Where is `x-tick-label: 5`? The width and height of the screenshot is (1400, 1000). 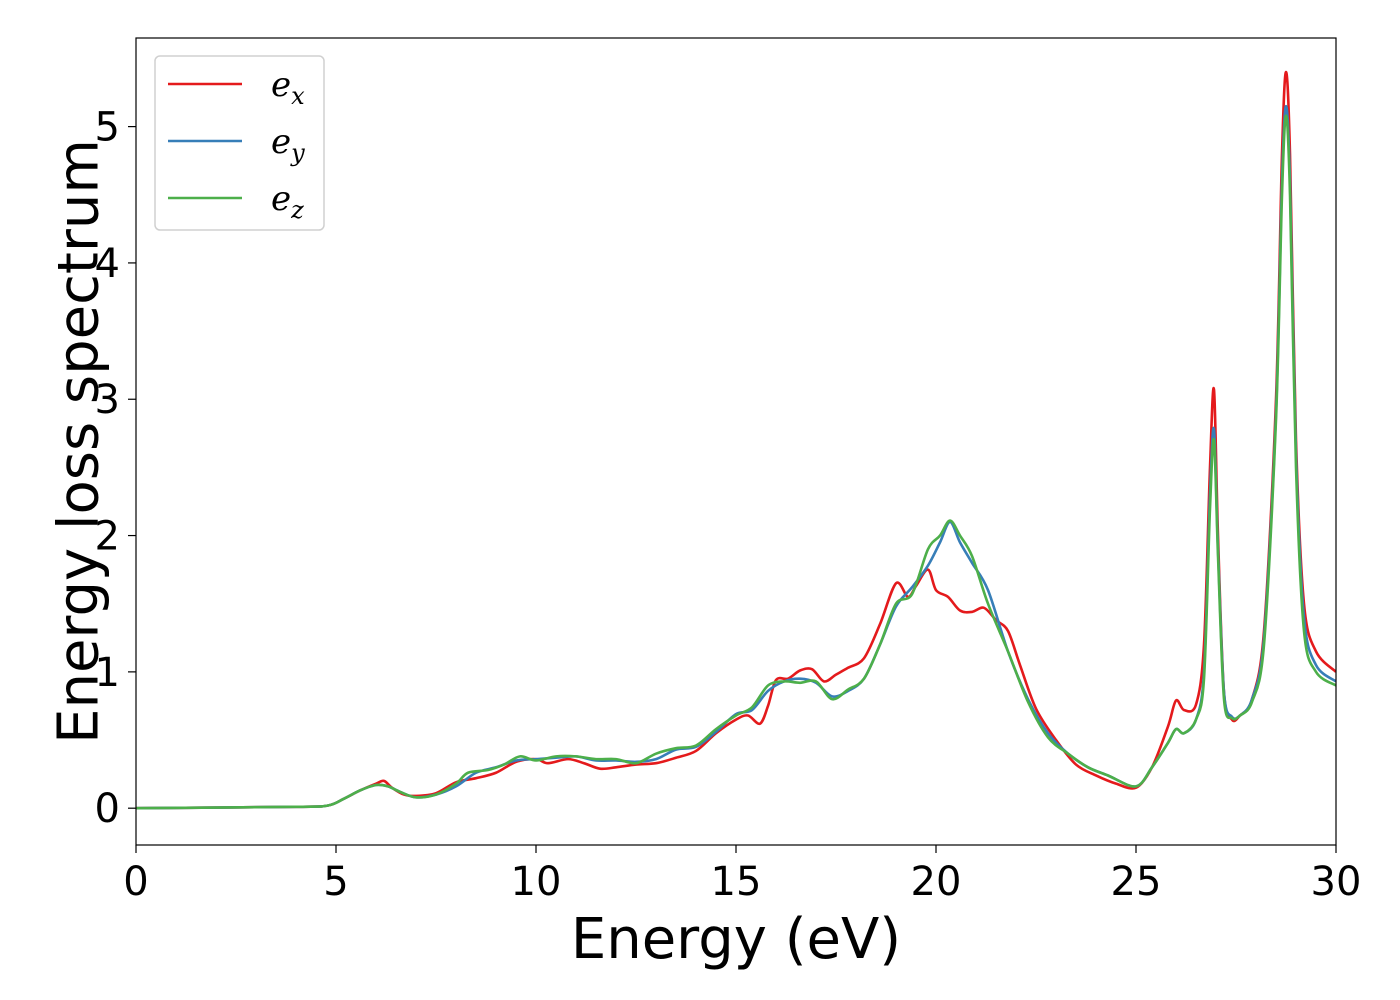 x-tick-label: 5 is located at coordinates (335, 882).